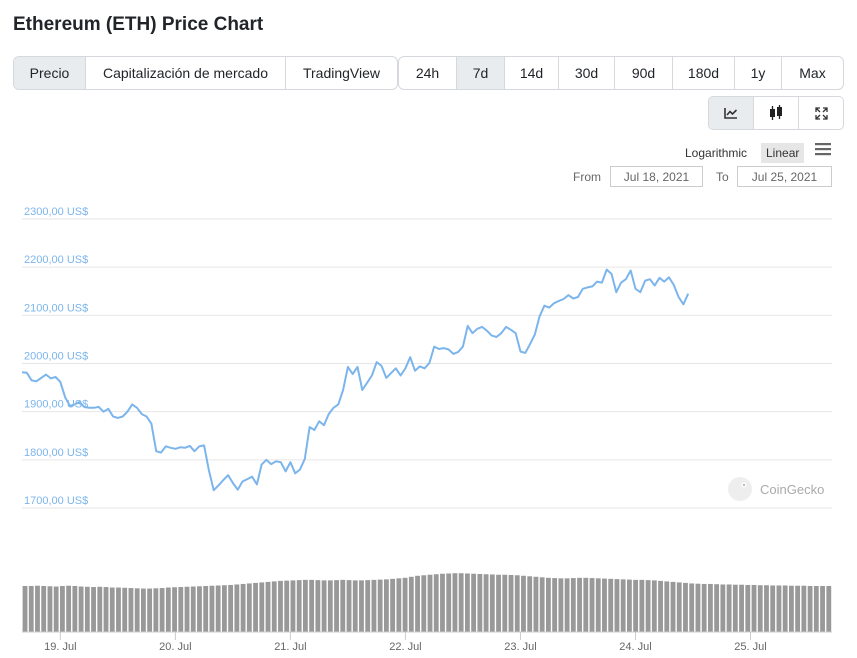 The height and width of the screenshot is (658, 857). I want to click on to-date-input: Jul 25, 2021, so click(784, 176).